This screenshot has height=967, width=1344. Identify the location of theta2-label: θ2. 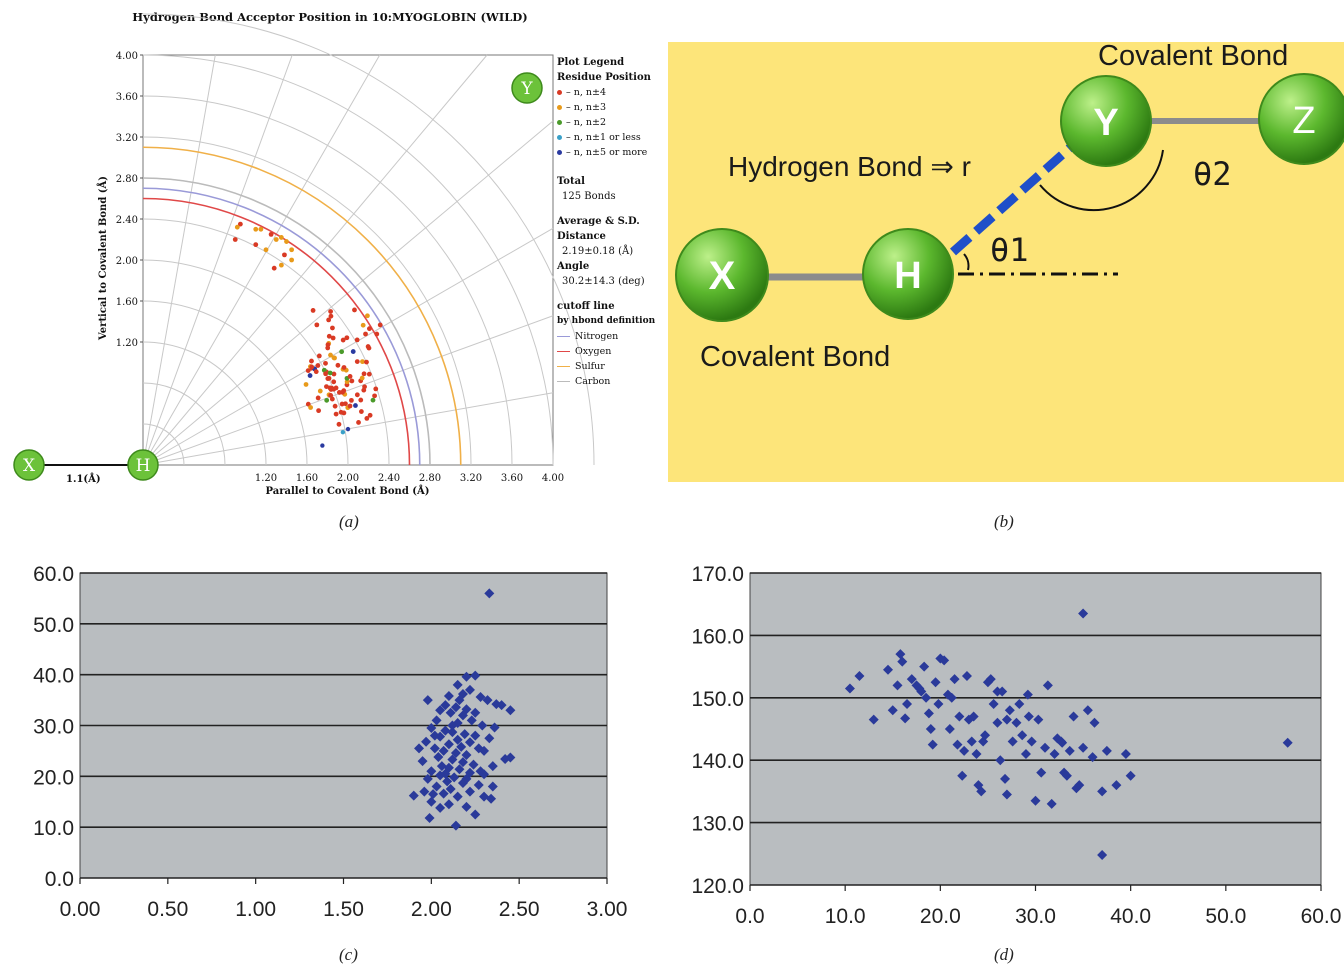
(1212, 174).